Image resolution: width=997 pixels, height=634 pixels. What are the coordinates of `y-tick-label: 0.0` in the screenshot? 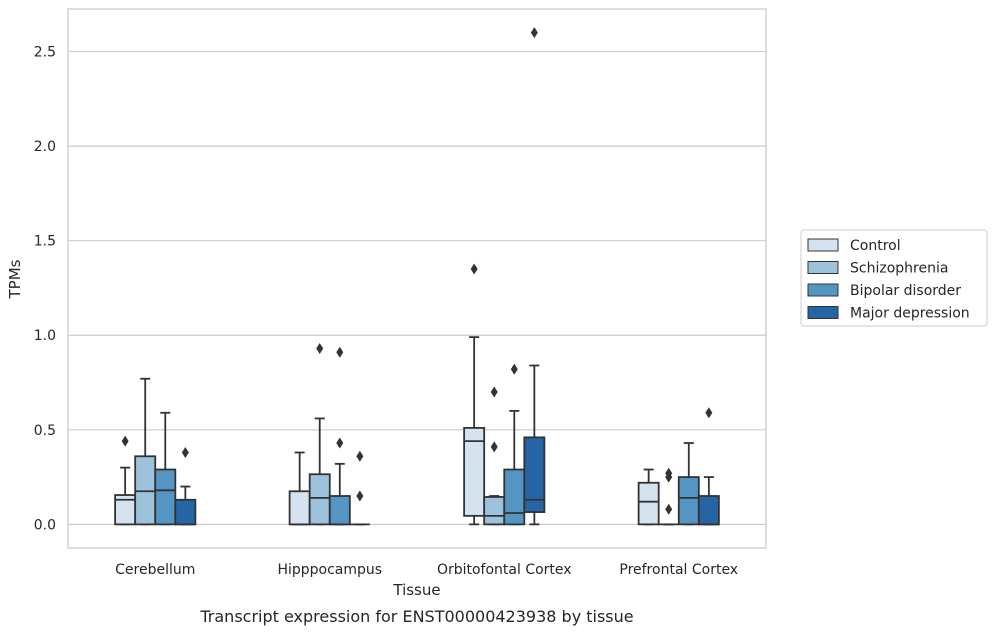 It's located at (45, 525).